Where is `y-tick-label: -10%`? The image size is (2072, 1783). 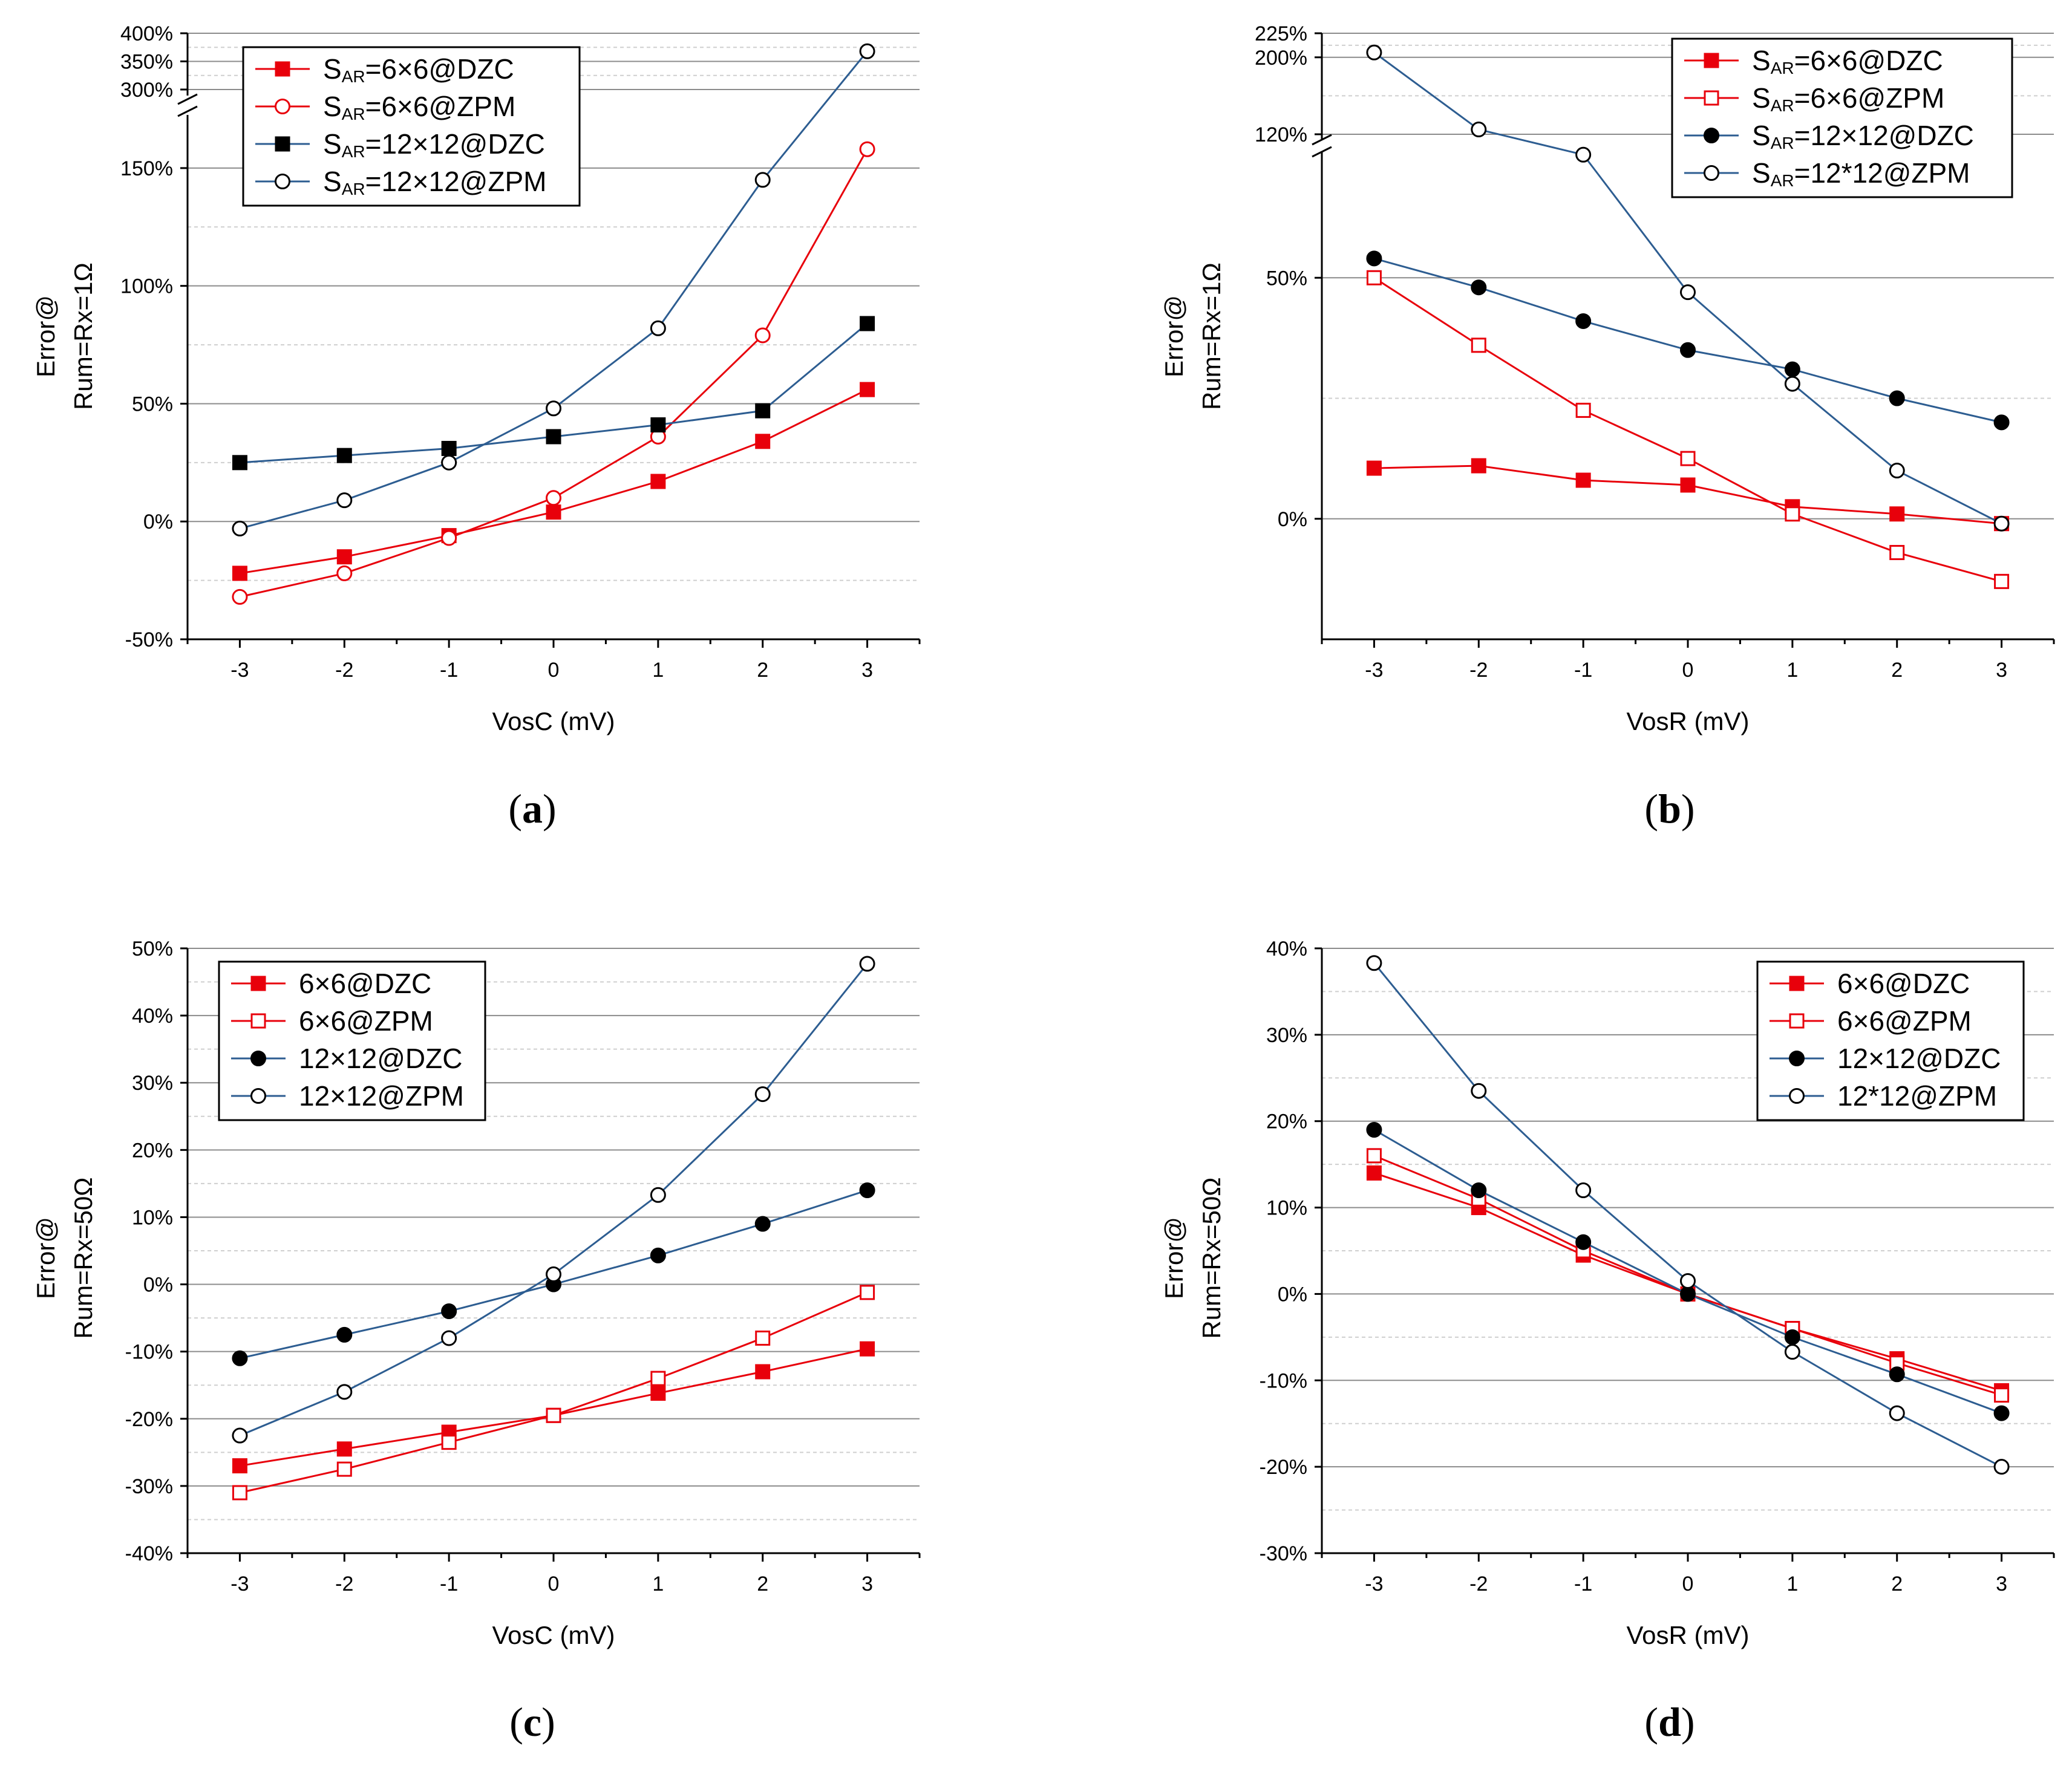
y-tick-label: -10% is located at coordinates (149, 1352).